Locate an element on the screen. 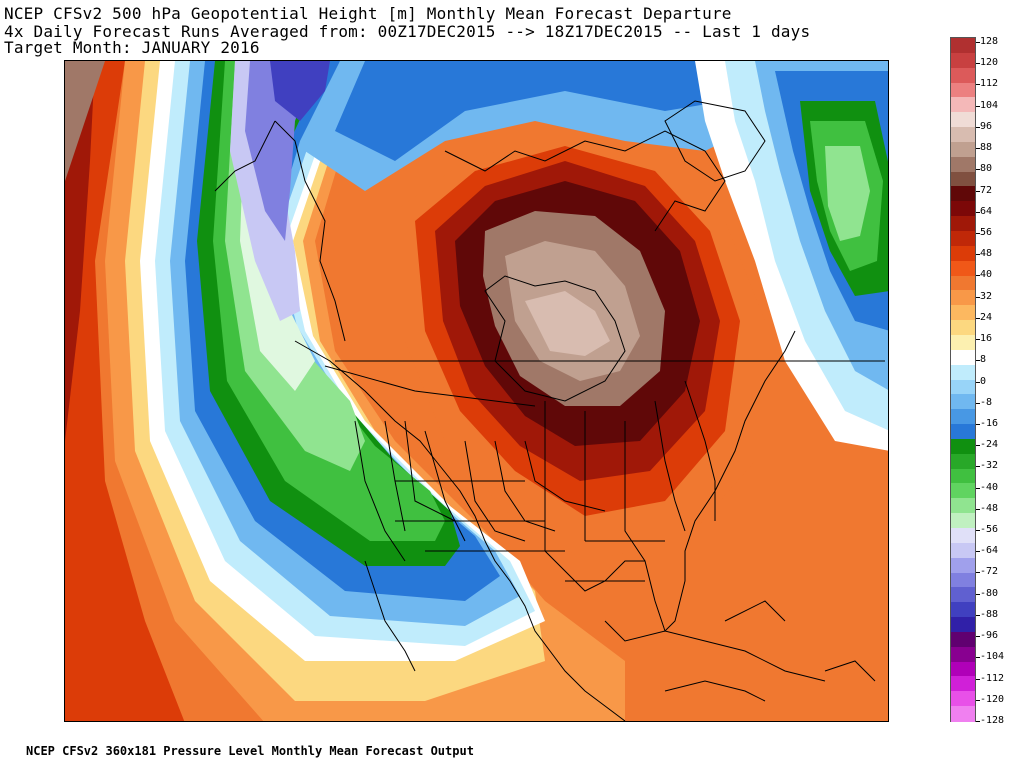 Image resolution: width=1024 pixels, height=768 pixels. colorbar-label: 24 is located at coordinates (986, 317).